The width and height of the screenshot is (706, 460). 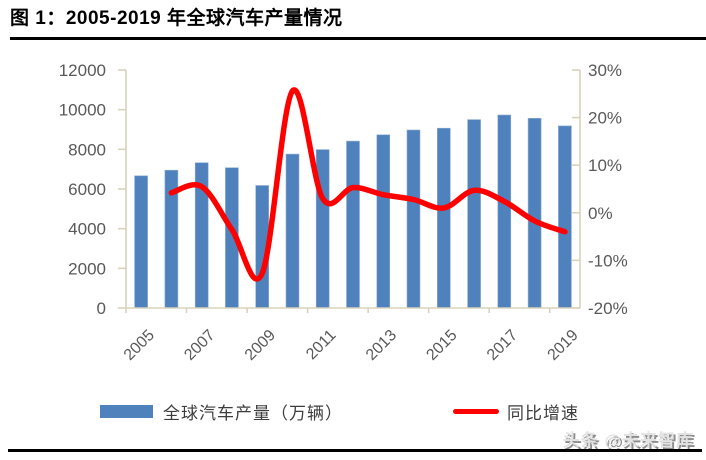 I want to click on legend-item-growth: 同比增速, so click(x=516, y=411).